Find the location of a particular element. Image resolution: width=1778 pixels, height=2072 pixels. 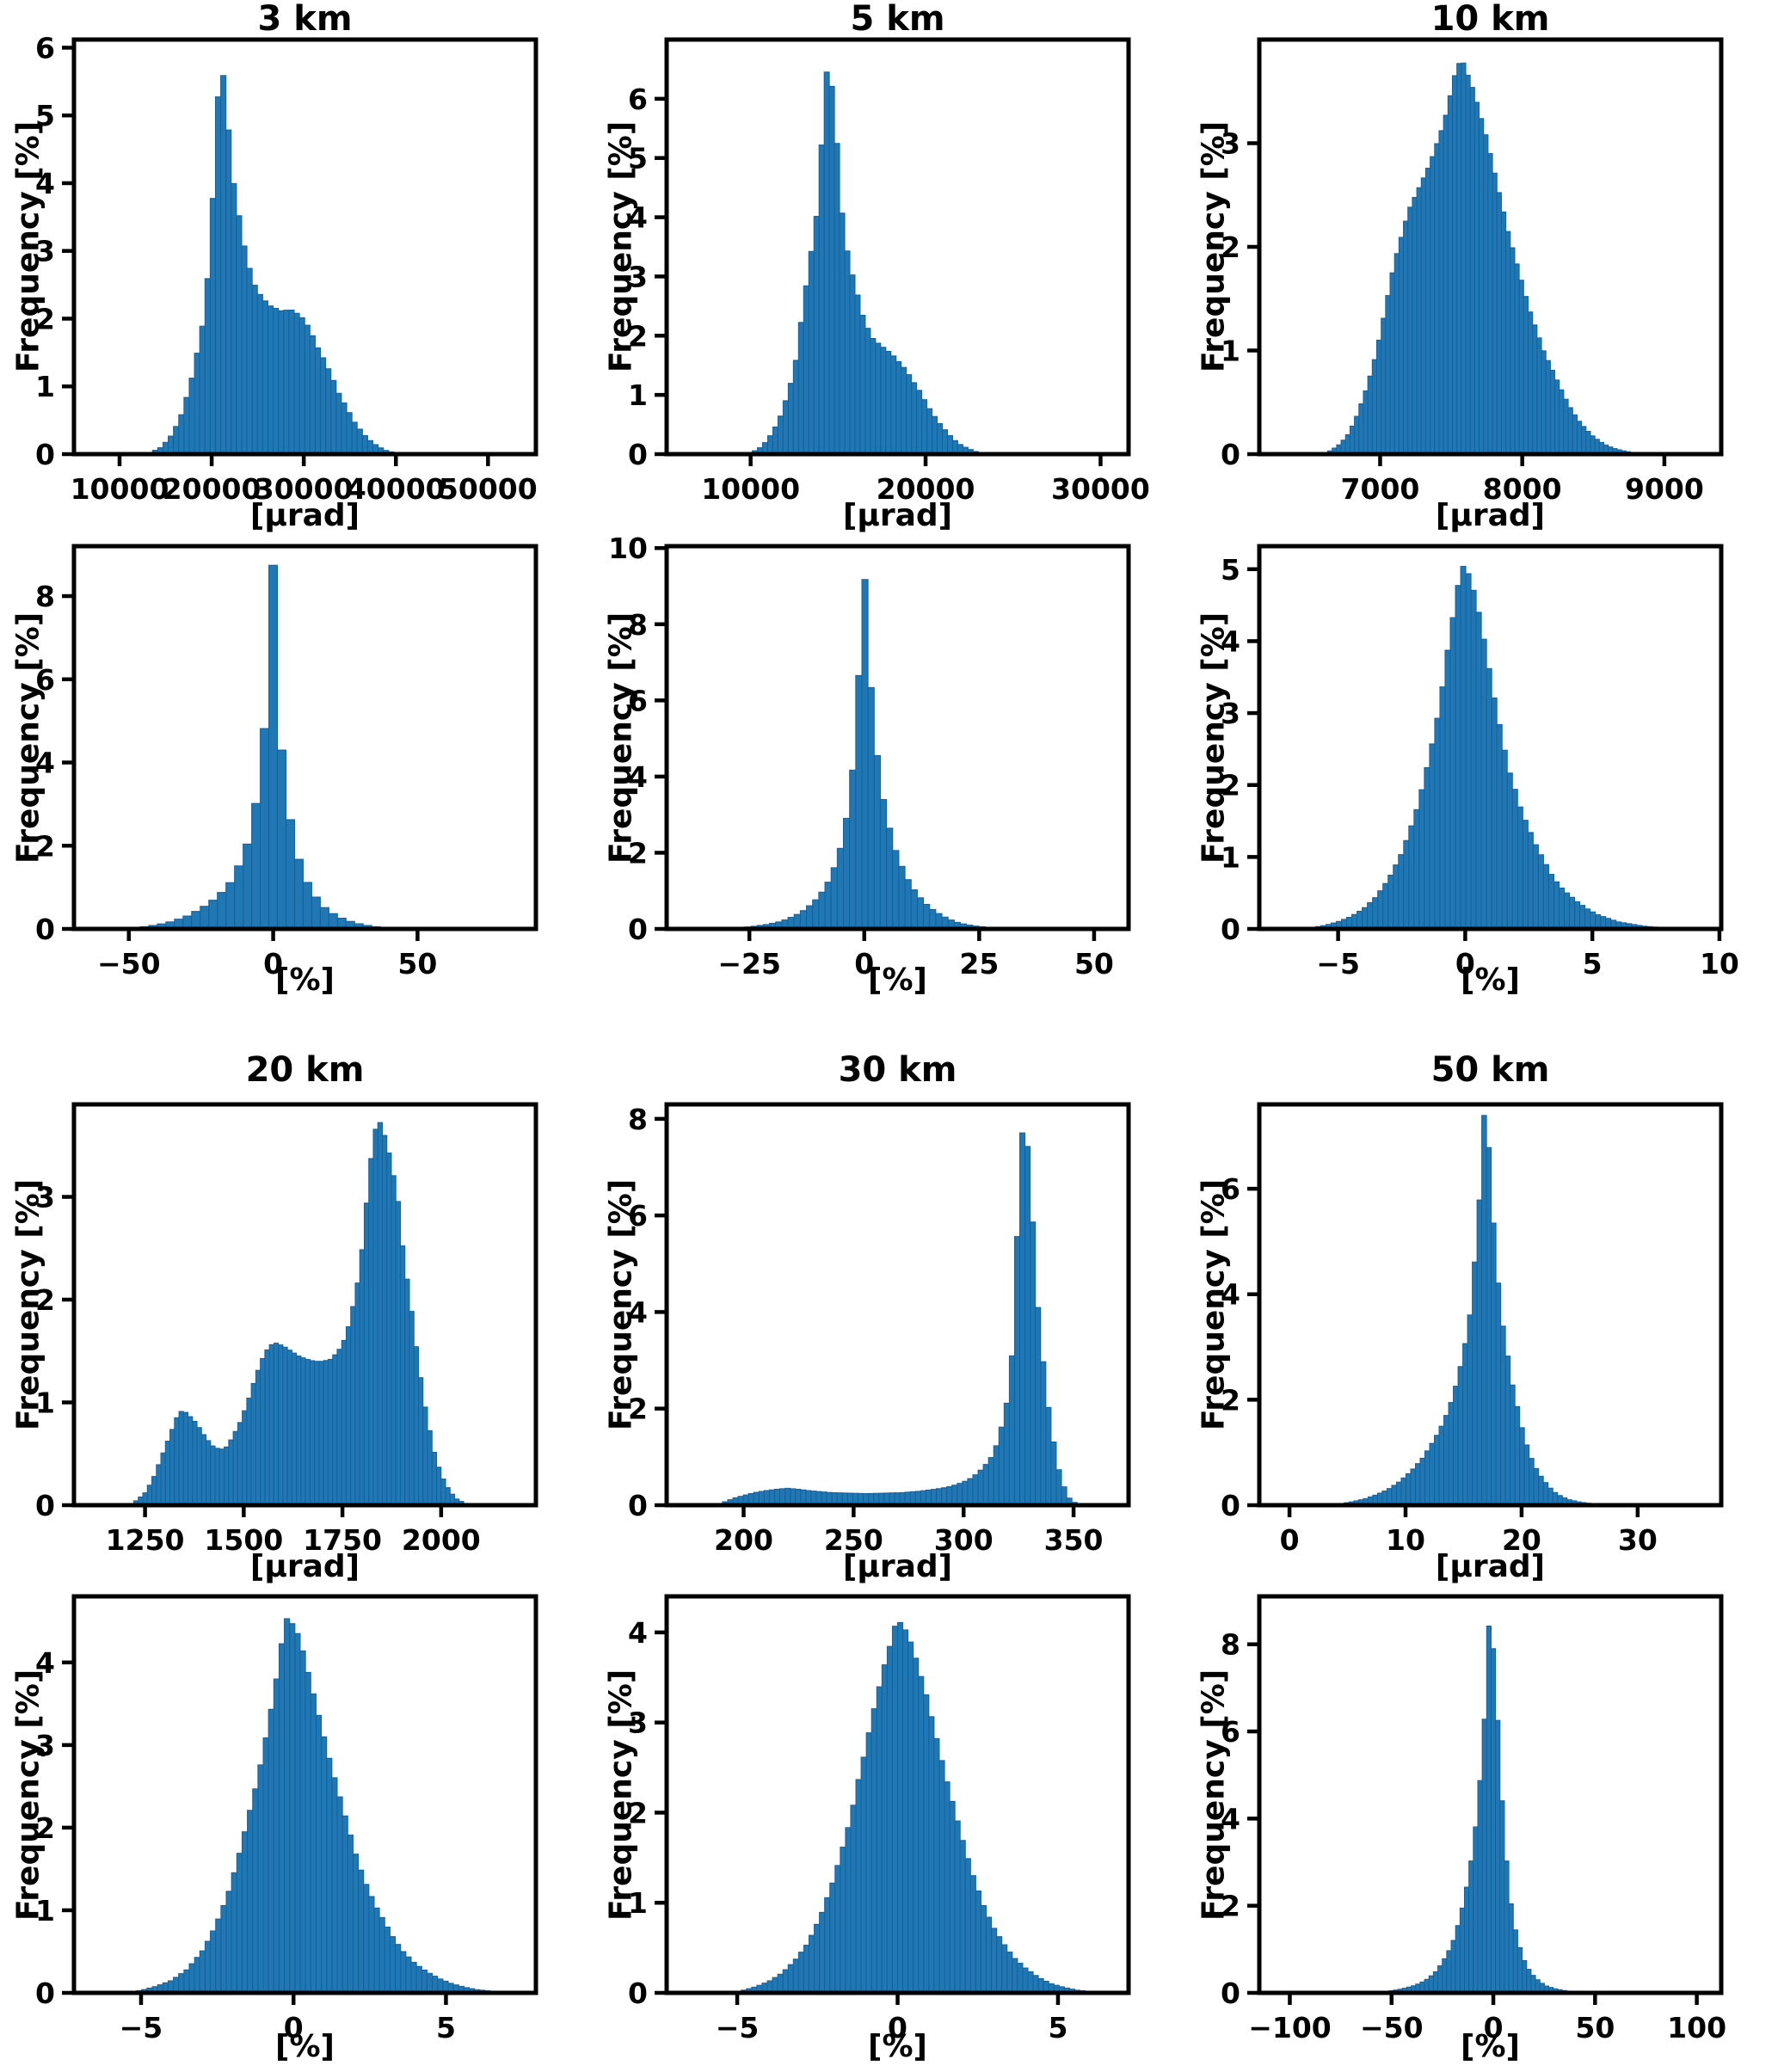

plot-title-10km: 10 km is located at coordinates (1490, 19).